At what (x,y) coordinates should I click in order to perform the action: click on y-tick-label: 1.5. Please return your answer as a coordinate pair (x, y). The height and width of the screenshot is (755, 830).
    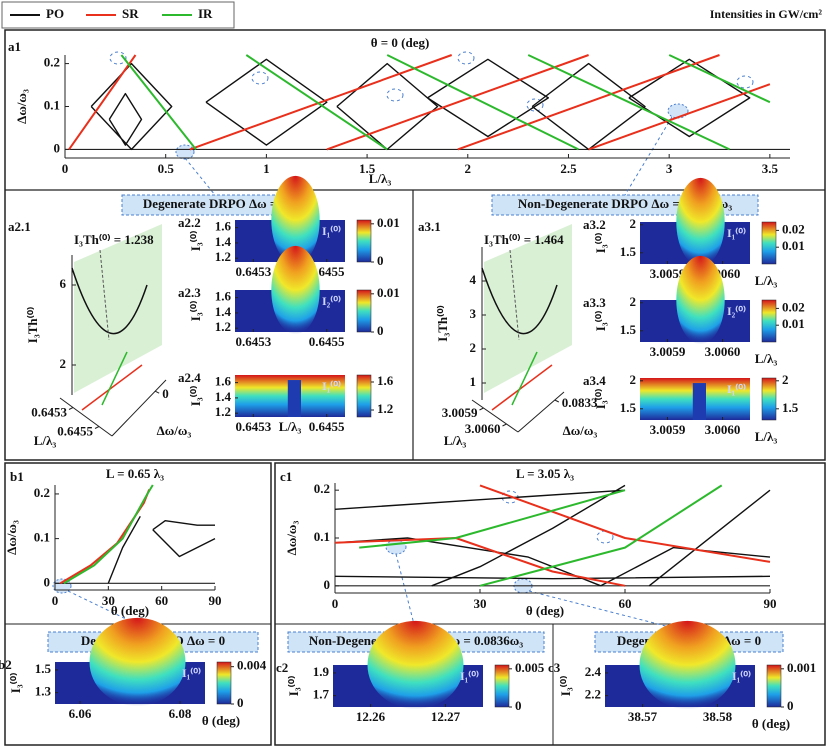
    Looking at the image, I should click on (628, 329).